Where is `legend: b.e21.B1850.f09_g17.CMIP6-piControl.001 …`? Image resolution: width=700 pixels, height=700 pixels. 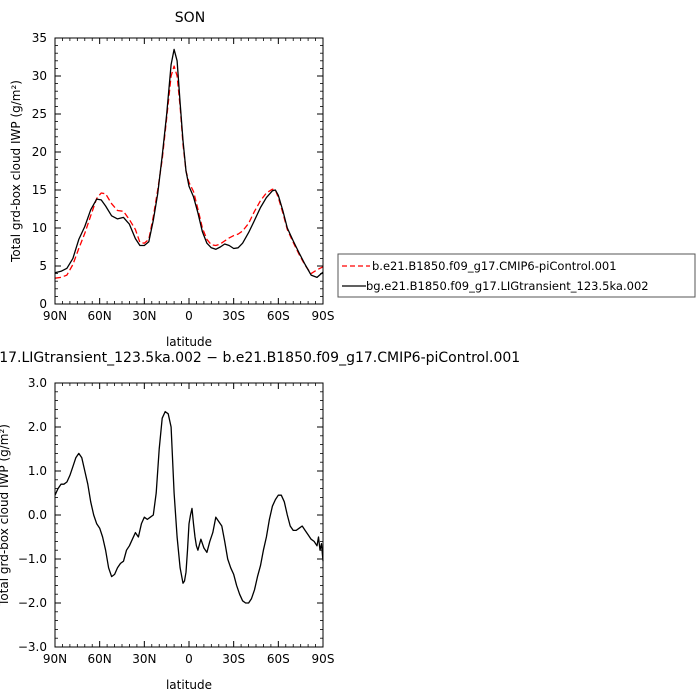
legend: b.e21.B1850.f09_g17.CMIP6-piControl.001 … is located at coordinates (516, 275).